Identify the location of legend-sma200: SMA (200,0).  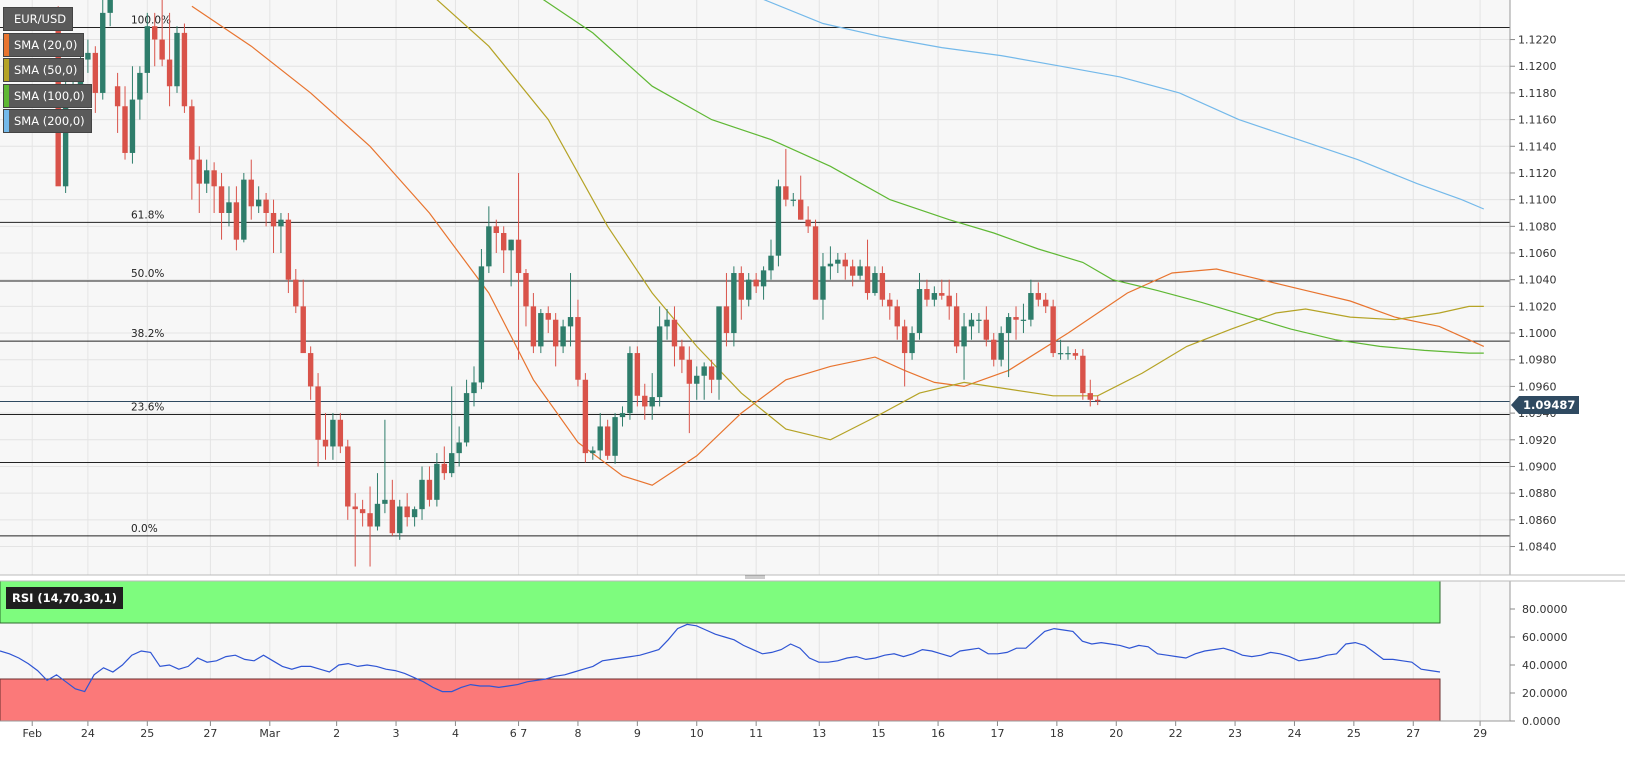
(47, 121).